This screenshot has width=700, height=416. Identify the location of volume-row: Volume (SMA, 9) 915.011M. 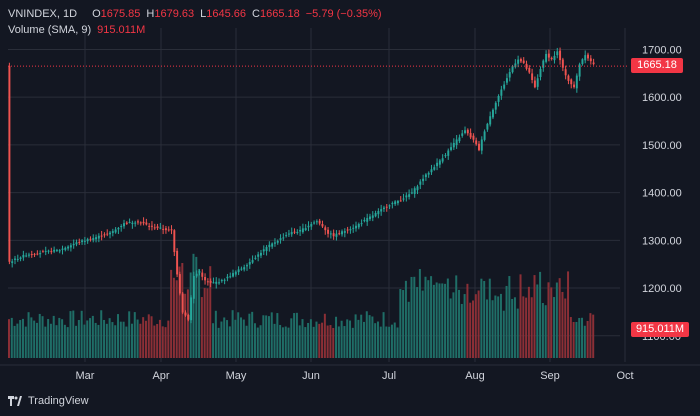
(195, 30).